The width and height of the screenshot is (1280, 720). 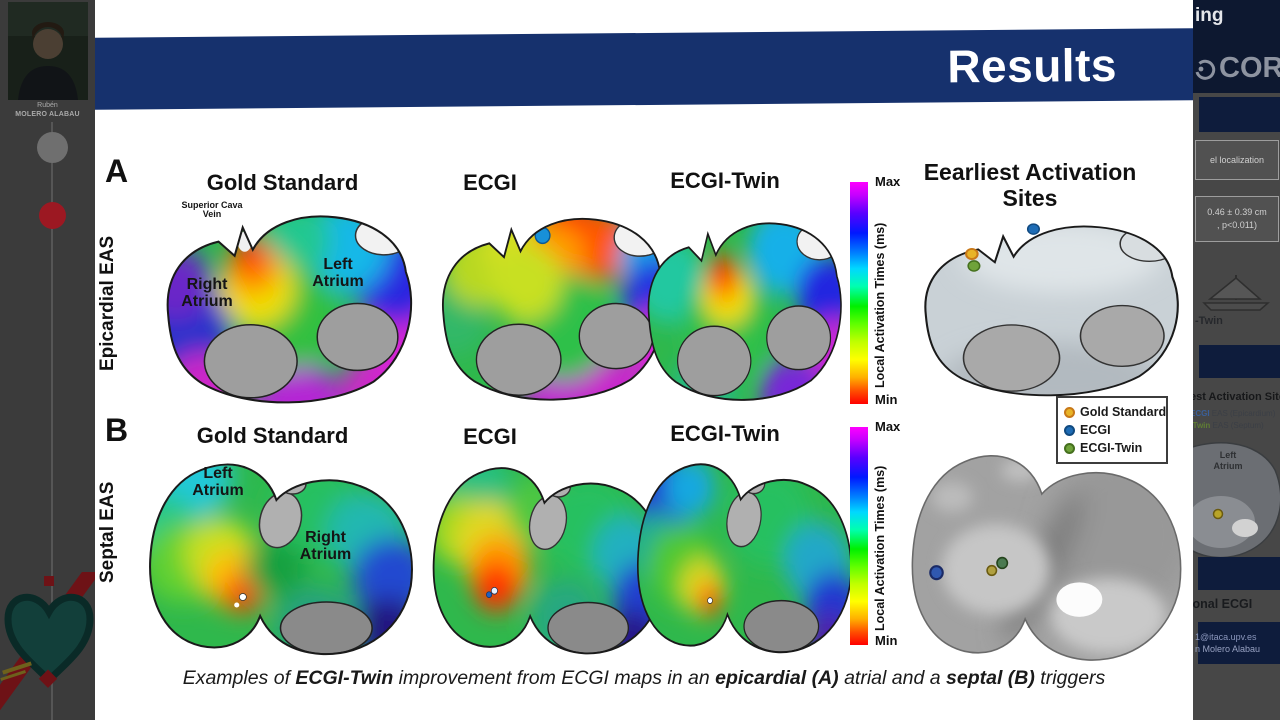 I want to click on eas-dot-gold-standard-a, so click(x=972, y=253).